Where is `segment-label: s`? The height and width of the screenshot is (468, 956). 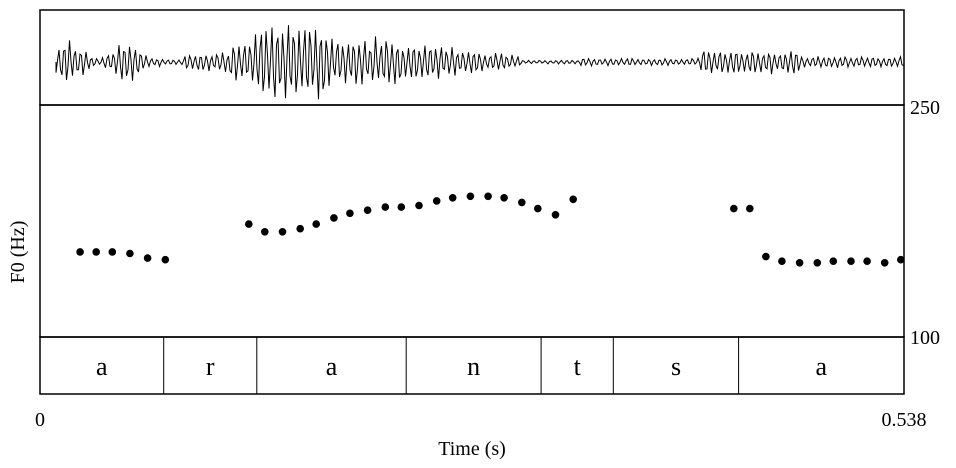
segment-label: s is located at coordinates (676, 366).